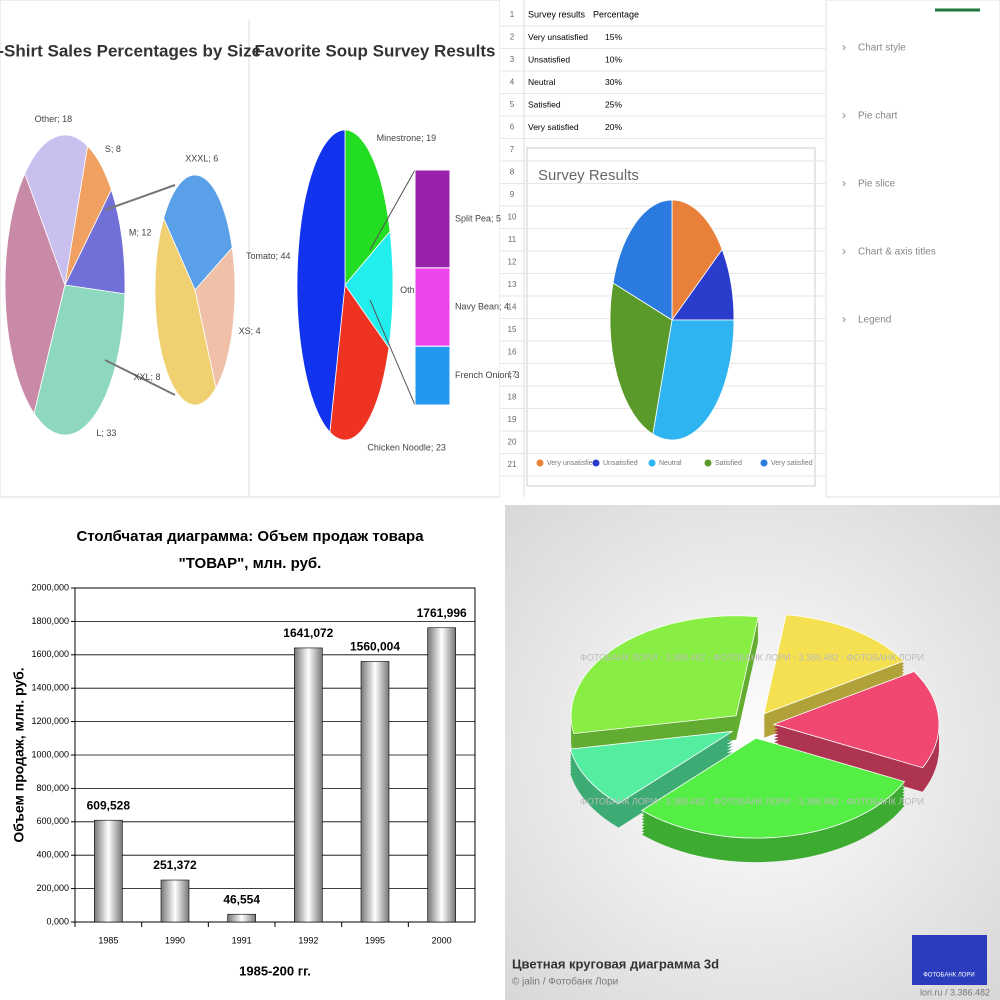 Image resolution: width=1000 pixels, height=1000 pixels. What do you see at coordinates (877, 184) in the screenshot?
I see `panel-item: Pie slice` at bounding box center [877, 184].